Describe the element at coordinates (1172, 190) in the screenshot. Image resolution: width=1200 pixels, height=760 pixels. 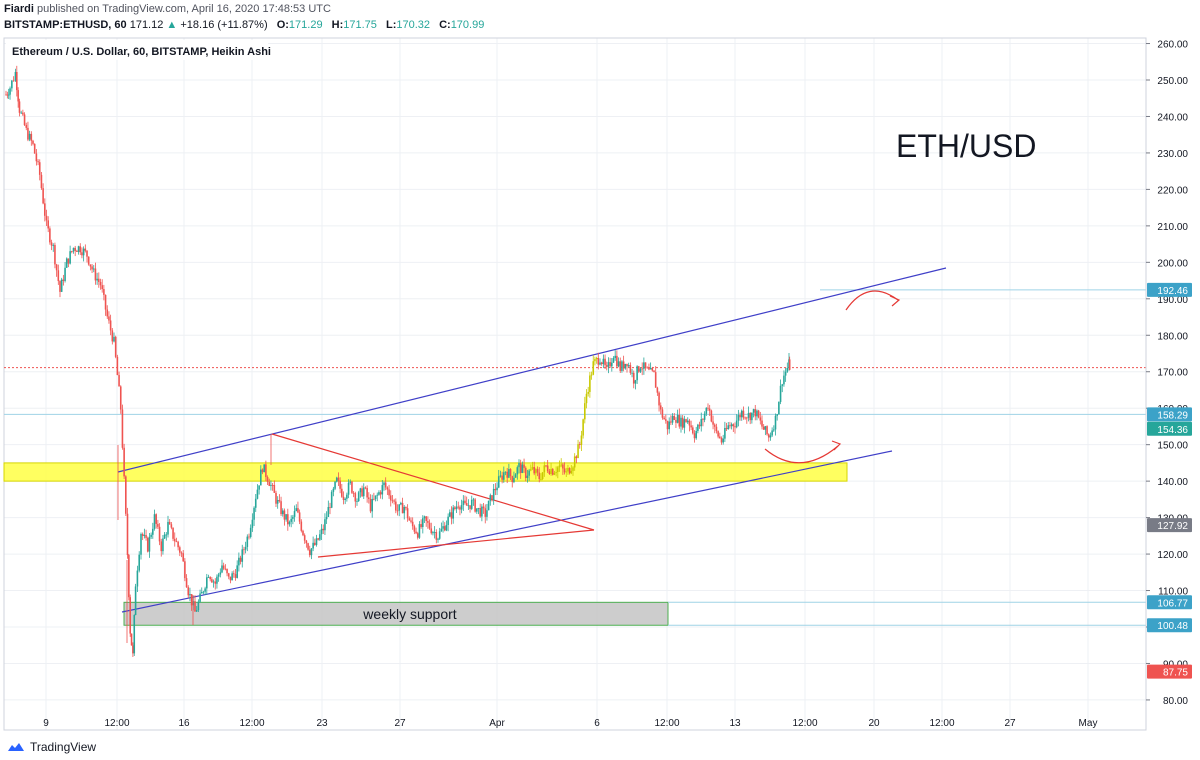
I see `y-tick-label: 220.00` at that location.